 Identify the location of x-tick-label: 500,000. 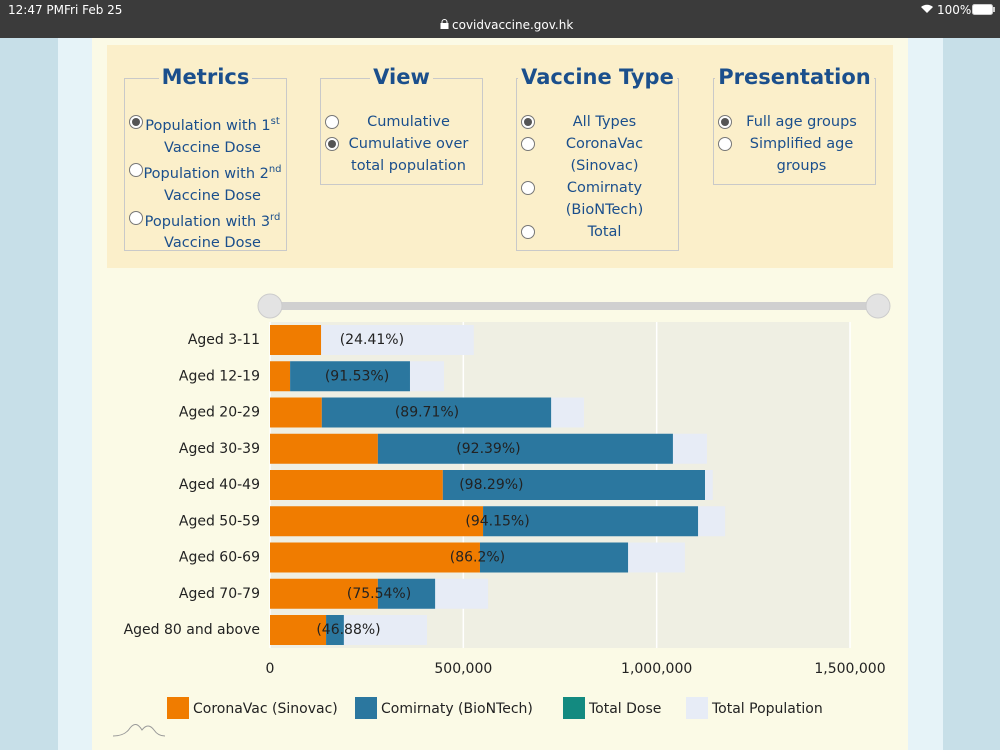
(463, 669).